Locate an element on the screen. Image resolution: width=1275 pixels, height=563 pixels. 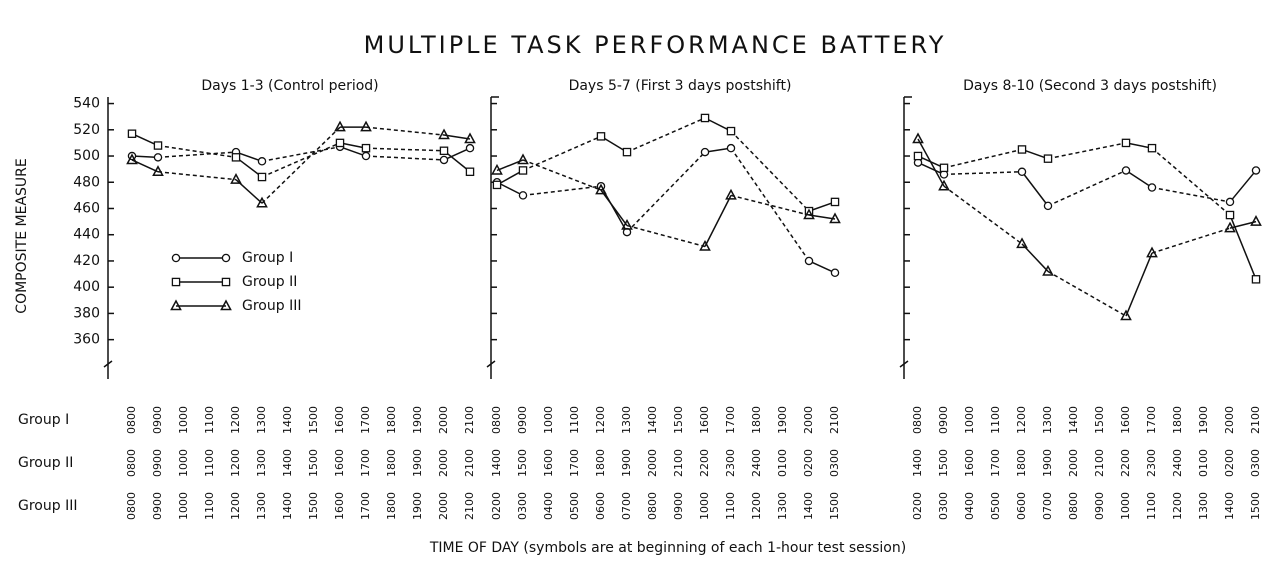
chart-title: MULTIPLE TASK PERFORMANCE BATTERY is located at coordinates (655, 45).